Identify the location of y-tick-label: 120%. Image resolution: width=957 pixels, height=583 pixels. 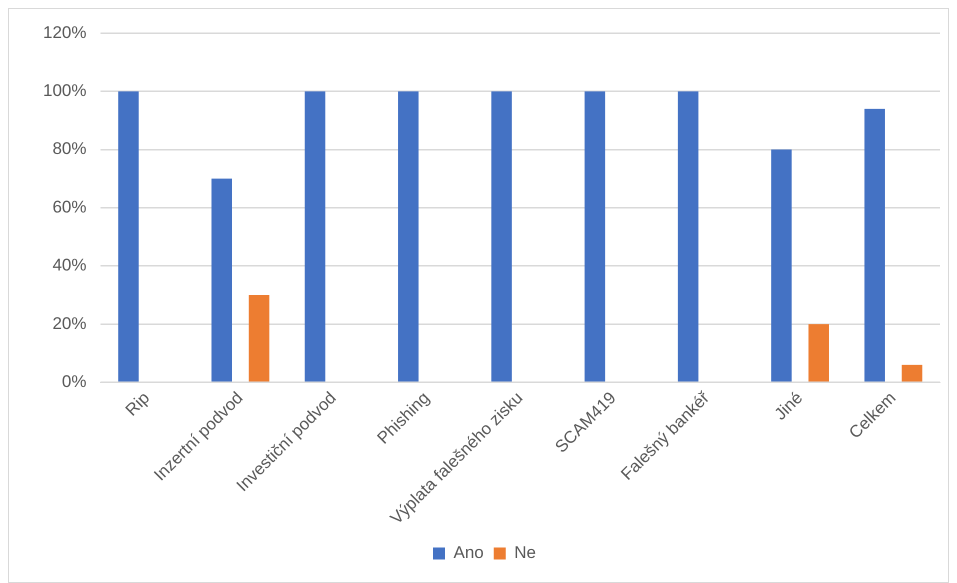
(64, 32).